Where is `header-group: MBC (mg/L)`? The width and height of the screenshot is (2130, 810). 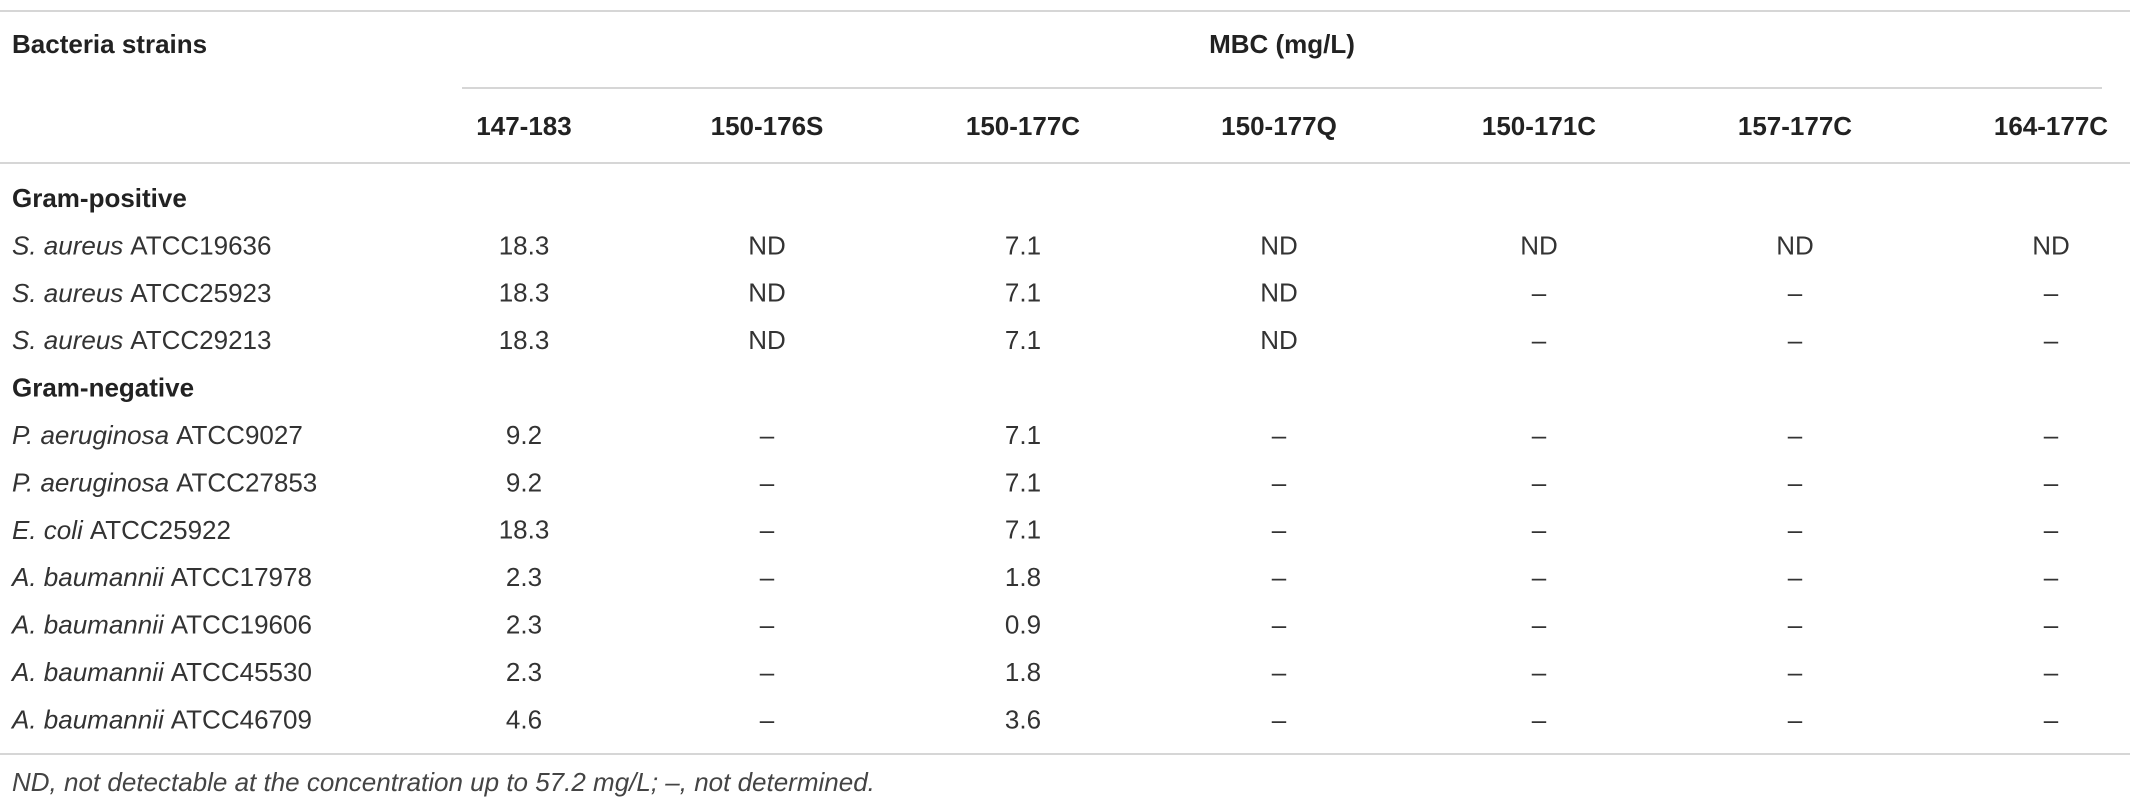
header-group: MBC (mg/L) is located at coordinates (1282, 44).